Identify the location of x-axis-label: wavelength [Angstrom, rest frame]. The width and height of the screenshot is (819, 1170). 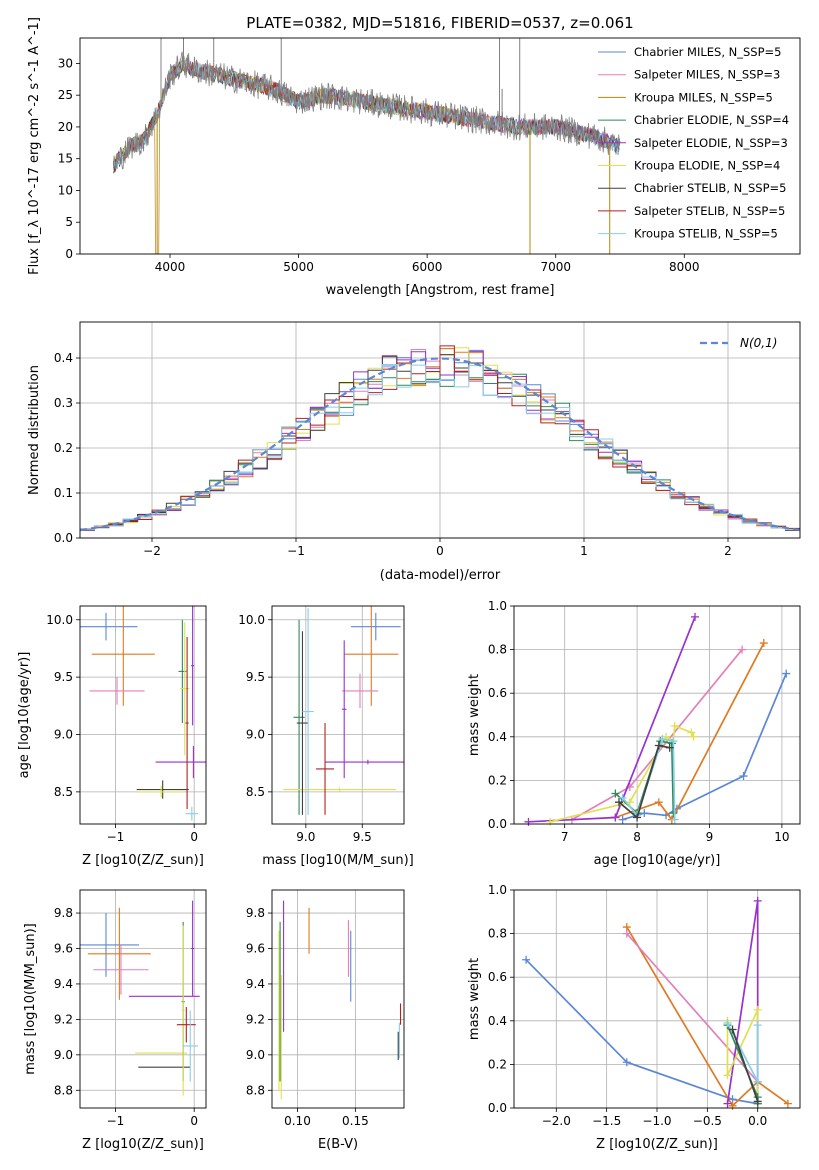
(440, 290).